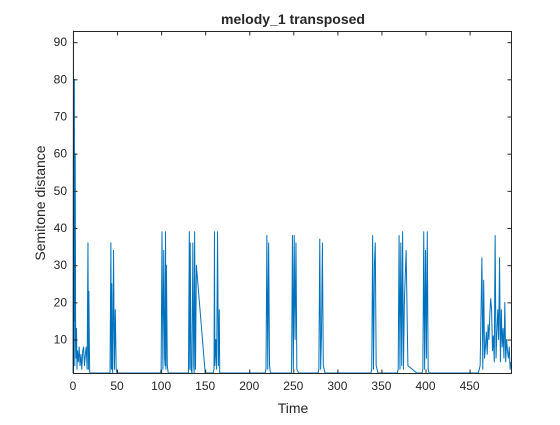  What do you see at coordinates (61, 228) in the screenshot?
I see `y-tick-label: 40` at bounding box center [61, 228].